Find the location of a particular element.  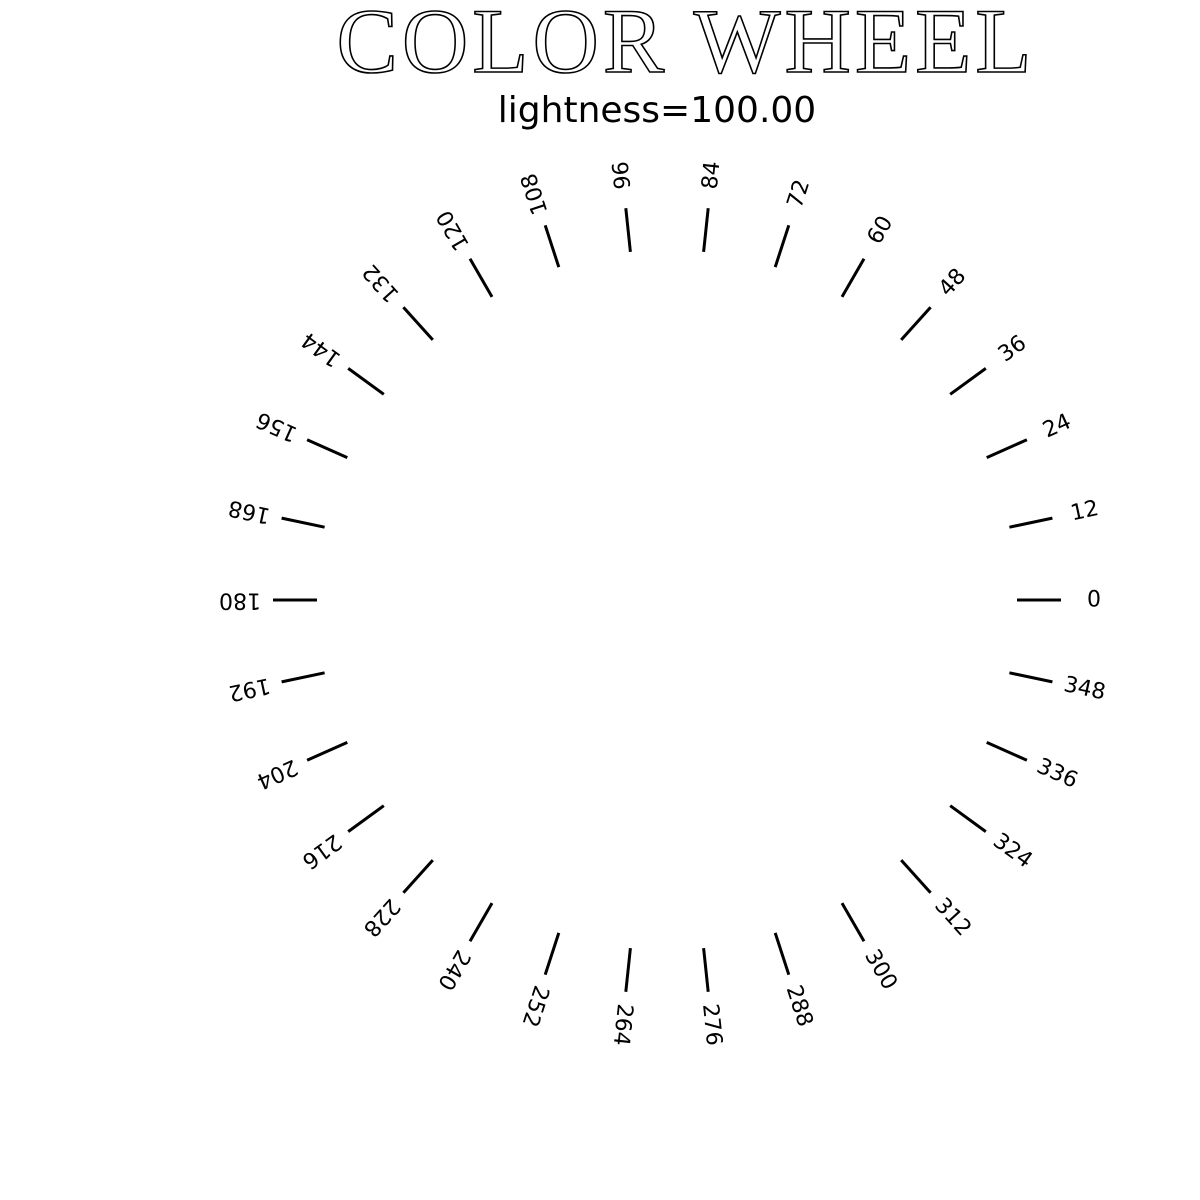

hue-label-276: 276 is located at coordinates (711, 1025).